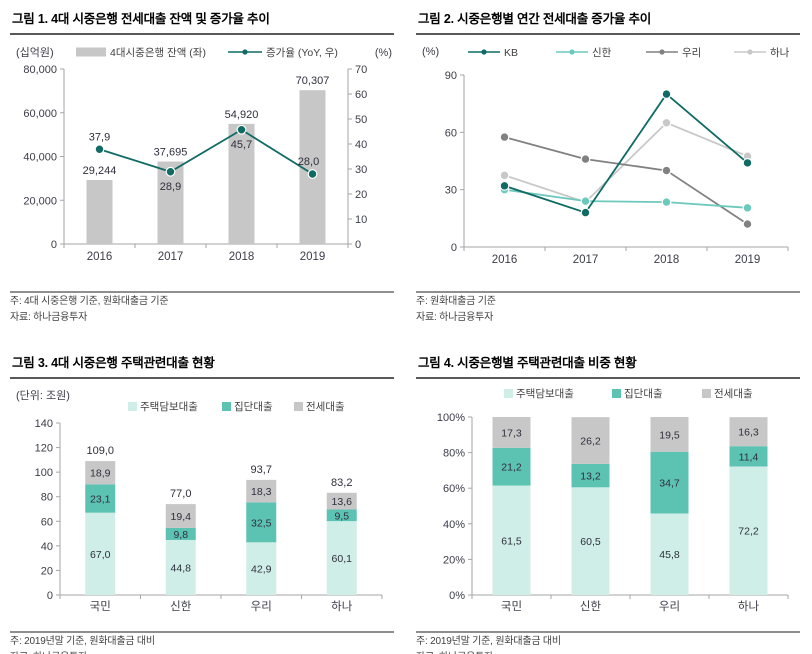 This screenshot has width=812, height=654. What do you see at coordinates (586, 260) in the screenshot?
I see `chart-text: 2017` at bounding box center [586, 260].